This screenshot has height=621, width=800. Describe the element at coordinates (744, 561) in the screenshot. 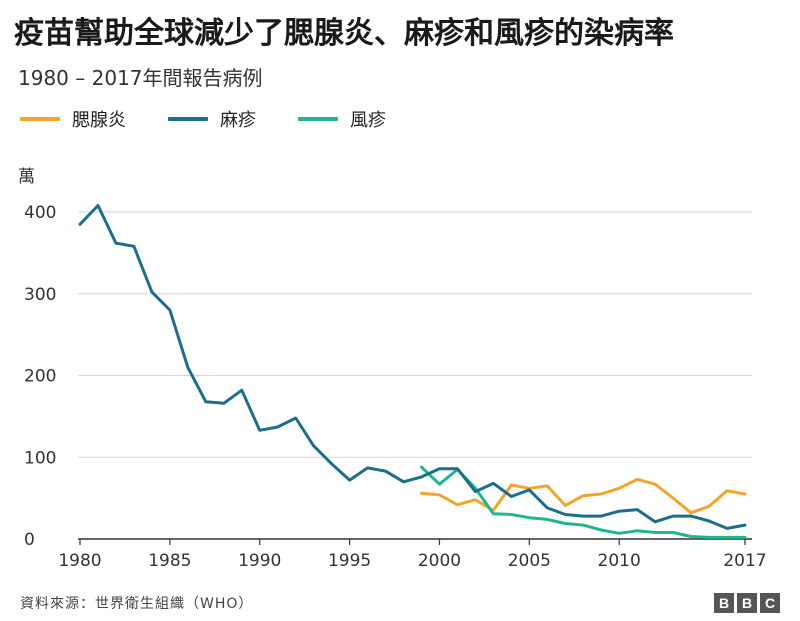

I see `x-tick-label: 2017` at that location.